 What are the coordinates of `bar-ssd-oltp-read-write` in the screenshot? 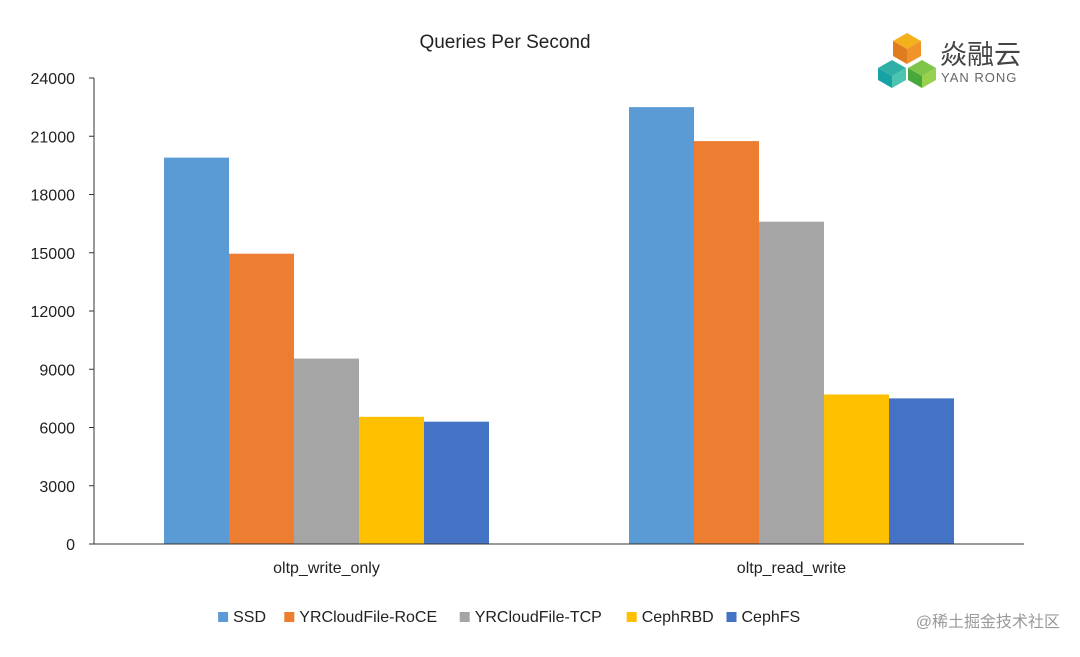 It's located at (661, 325).